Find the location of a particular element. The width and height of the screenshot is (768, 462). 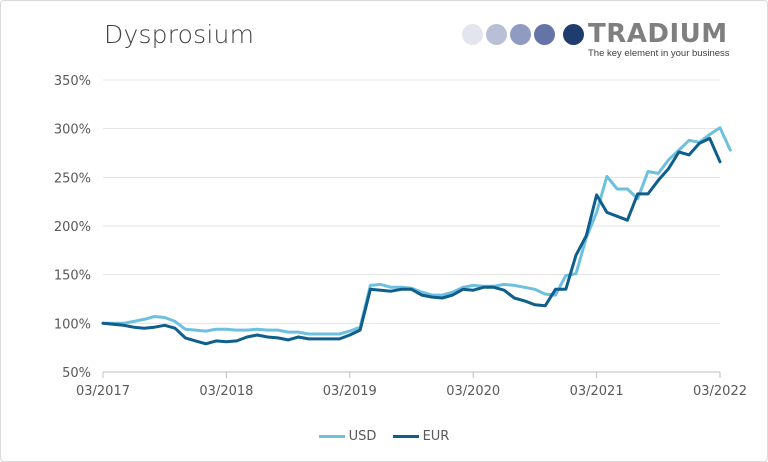

y-tick-label: 250% is located at coordinates (72, 178).